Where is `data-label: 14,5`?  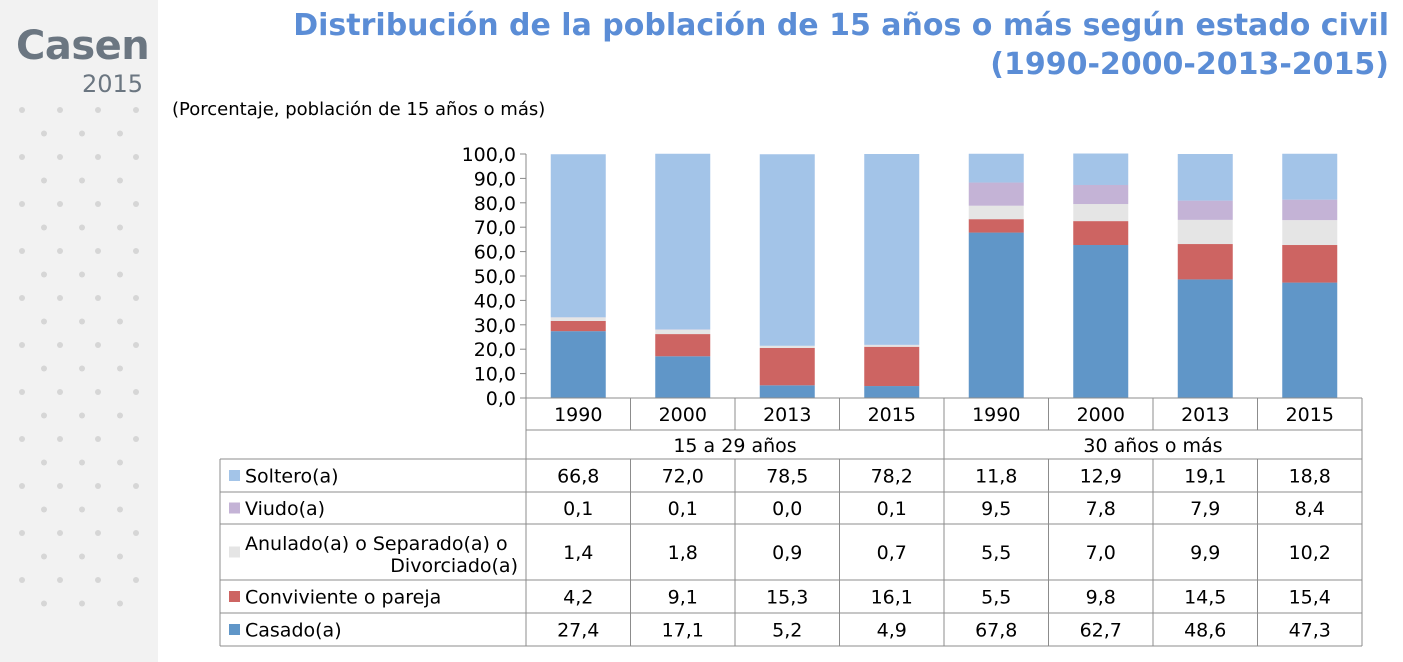
data-label: 14,5 is located at coordinates (1205, 598).